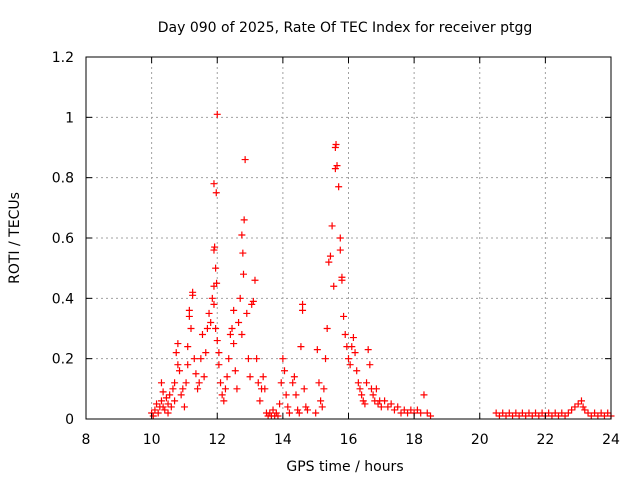 This screenshot has width=640, height=480. I want to click on y-tick-label: 0, so click(69, 420).